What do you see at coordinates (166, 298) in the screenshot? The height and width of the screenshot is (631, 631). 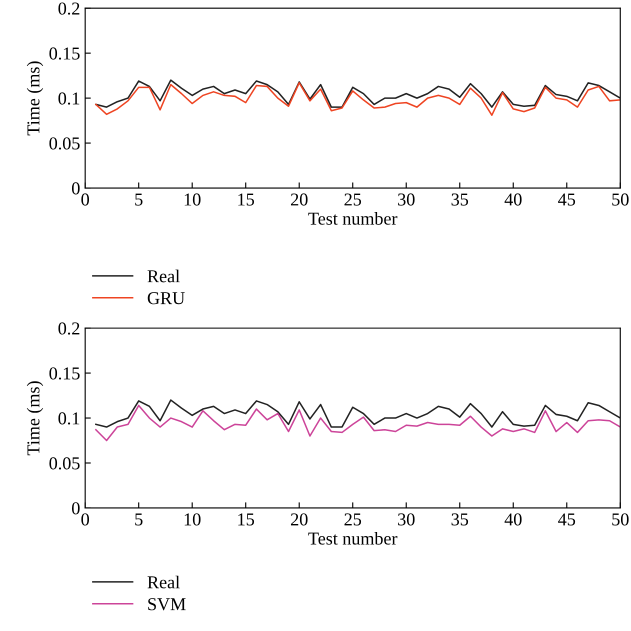 I see `legend-label: GRU` at bounding box center [166, 298].